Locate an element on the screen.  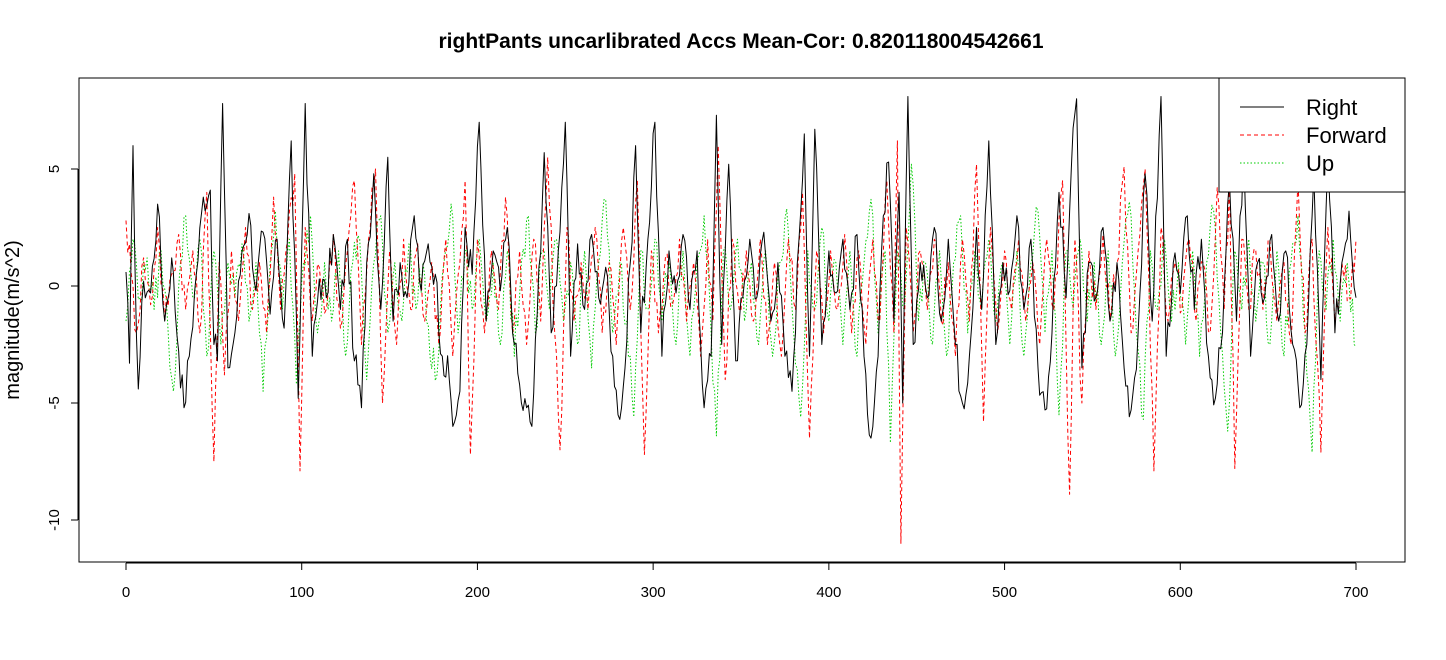
x-tick-label: 0 is located at coordinates (126, 592).